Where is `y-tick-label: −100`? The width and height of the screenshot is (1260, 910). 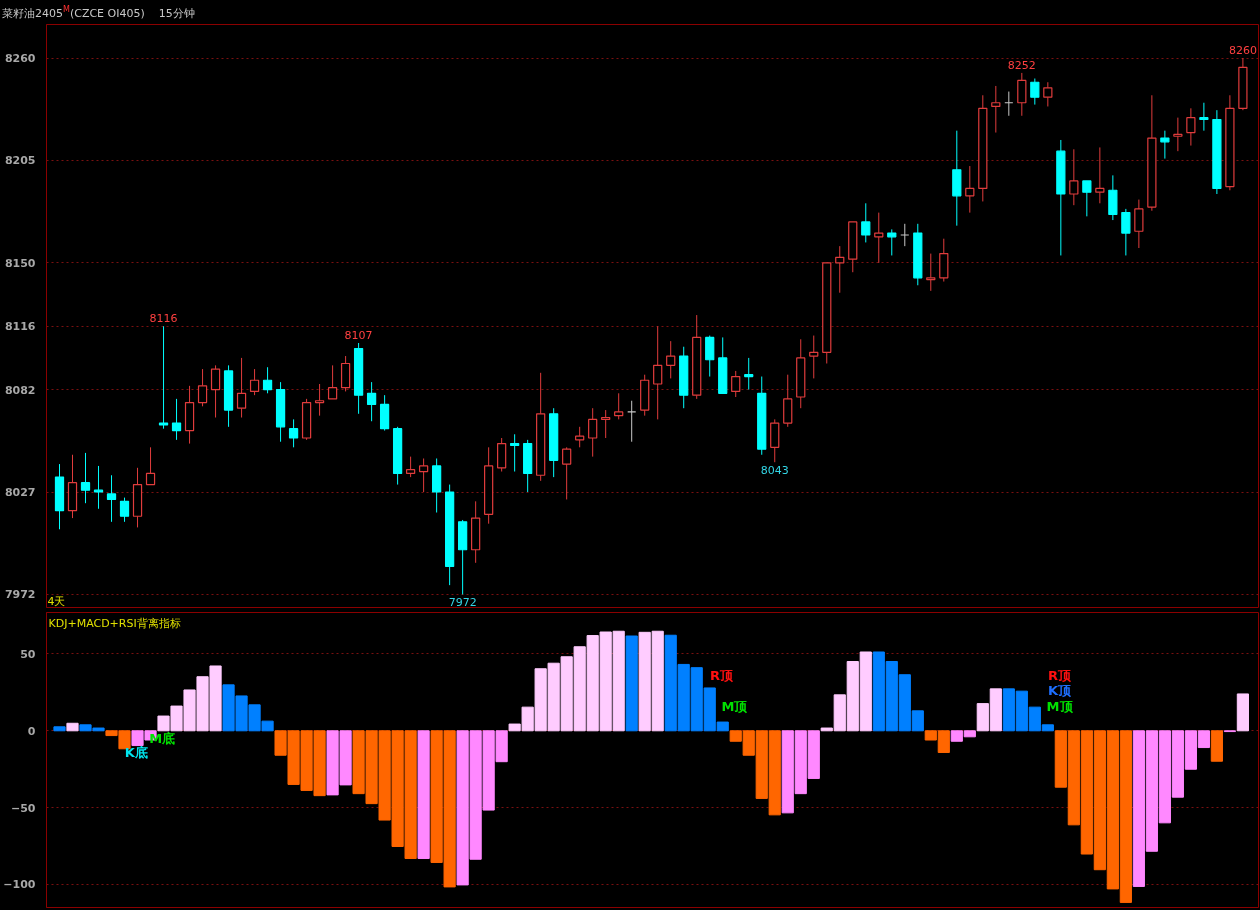
y-tick-label: −100 is located at coordinates (19, 885).